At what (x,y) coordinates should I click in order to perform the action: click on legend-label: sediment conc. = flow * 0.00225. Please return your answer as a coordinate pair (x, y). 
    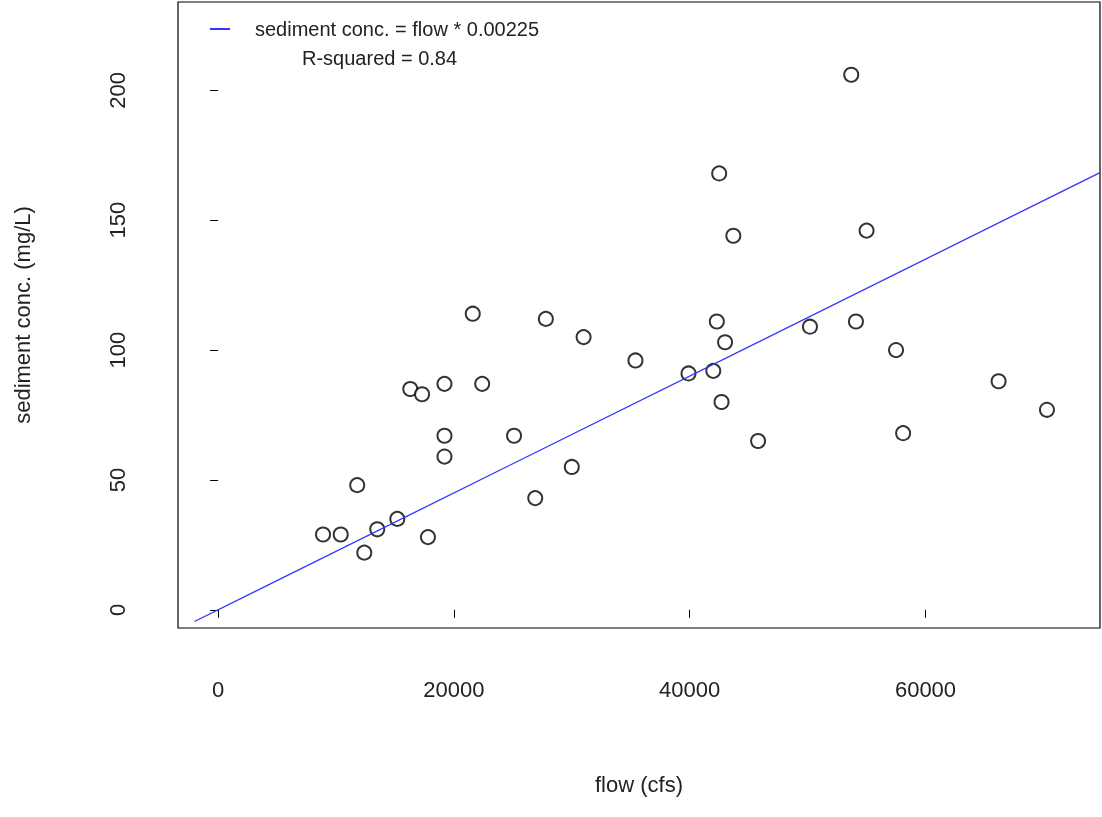
    Looking at the image, I should click on (397, 29).